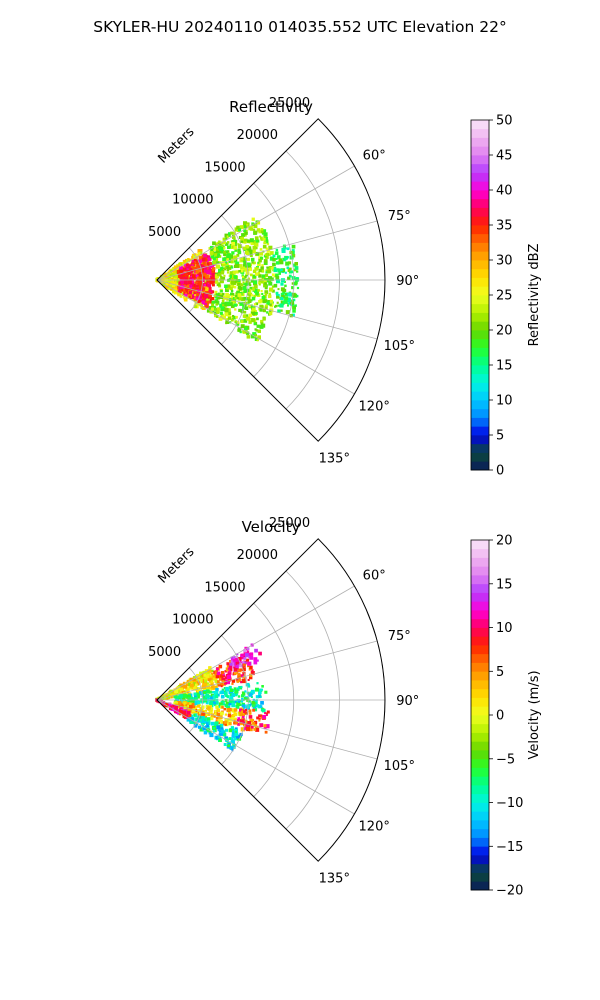 This screenshot has width=600, height=1000. I want to click on radial-tick-label: 10000, so click(192, 200).